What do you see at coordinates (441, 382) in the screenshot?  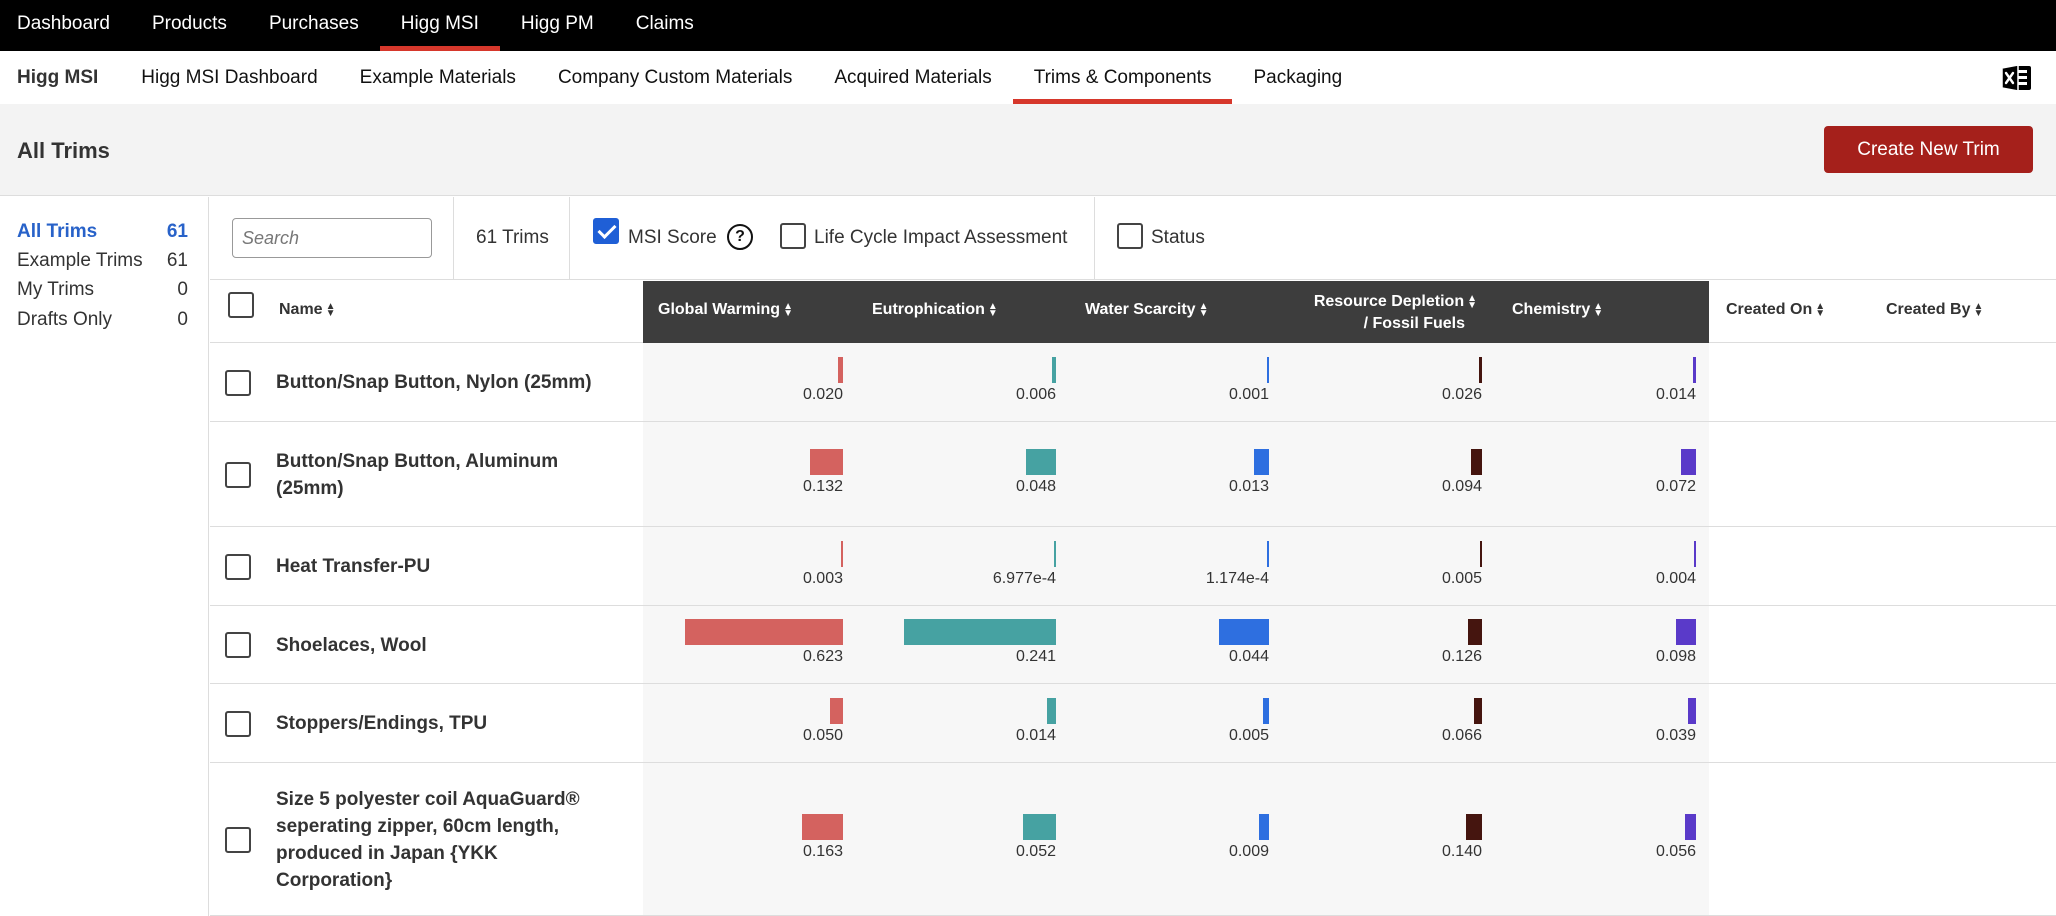 I see `row-name: Button/Snap Button, Nylon (25mm)` at bounding box center [441, 382].